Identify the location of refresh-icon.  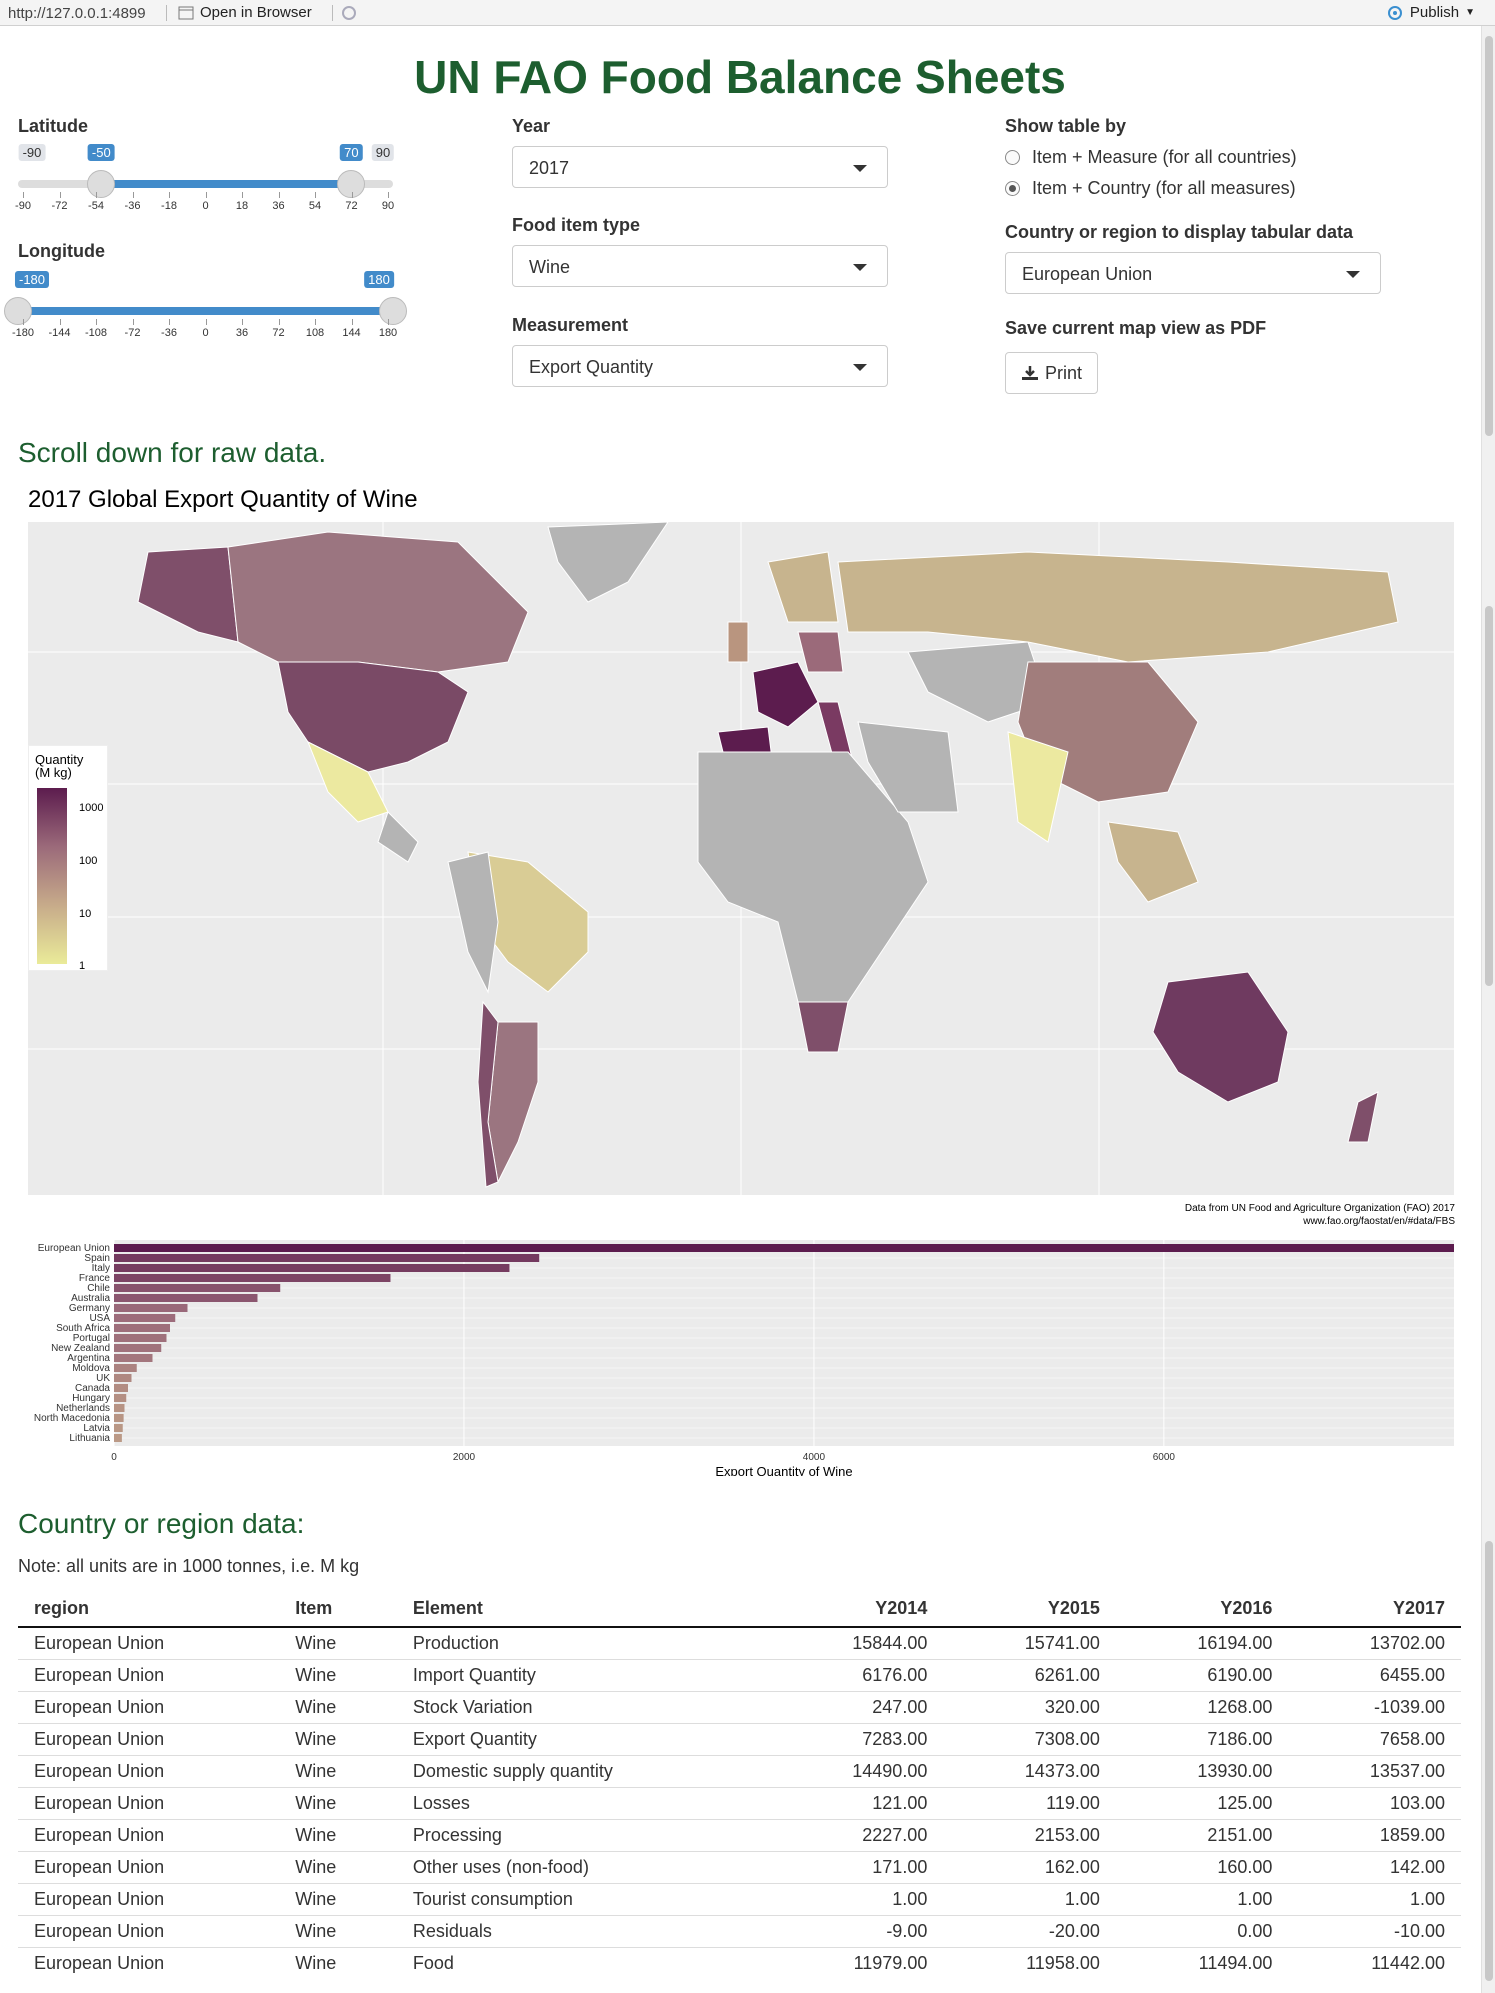
(349, 13).